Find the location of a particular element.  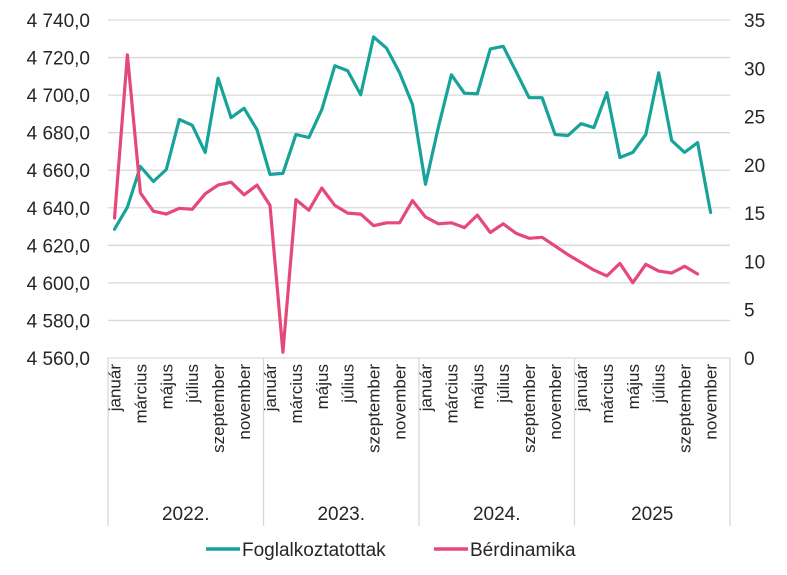

year-label: 2022. is located at coordinates (186, 514).